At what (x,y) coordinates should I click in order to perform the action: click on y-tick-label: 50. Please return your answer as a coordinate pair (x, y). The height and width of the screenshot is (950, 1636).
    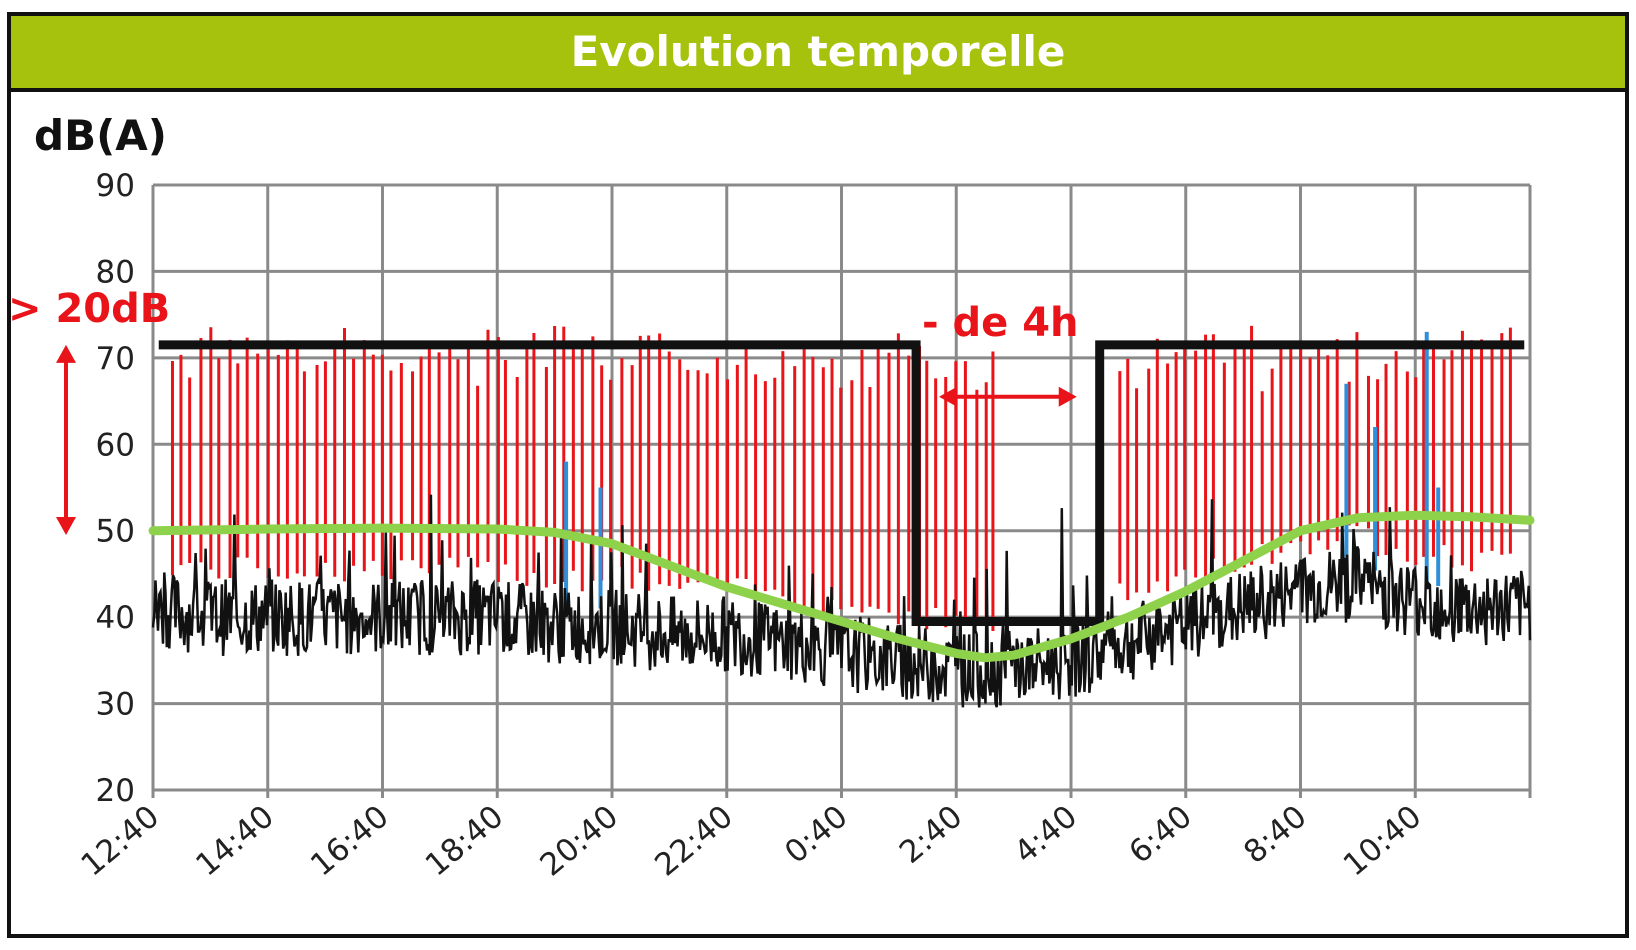
    Looking at the image, I should click on (115, 532).